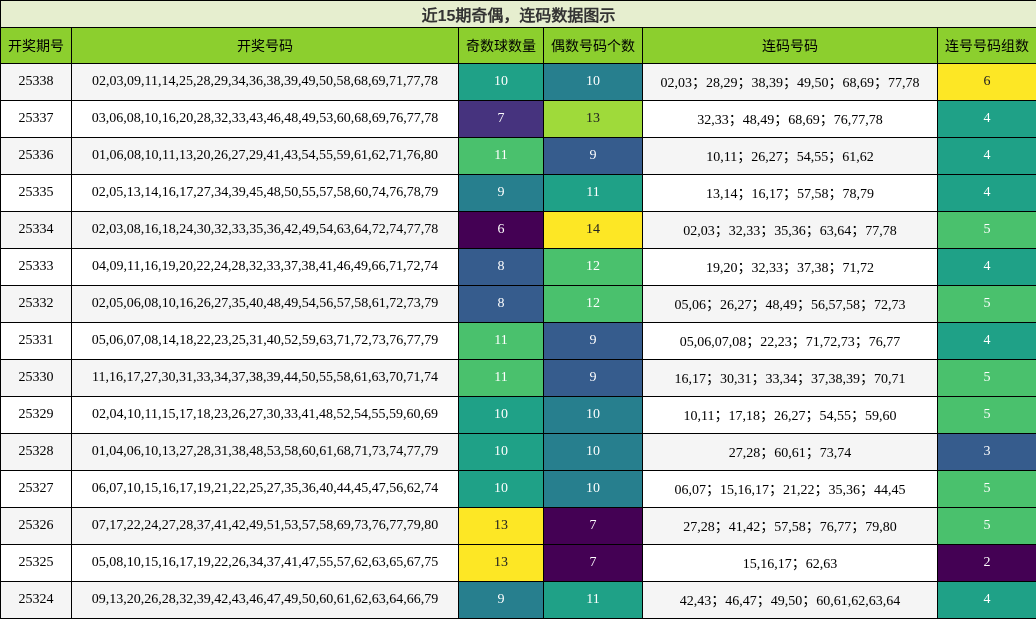 The width and height of the screenshot is (1036, 619). What do you see at coordinates (790, 82) in the screenshot?
I see `consecutive-numbers-cell: 02,03；28,29；38,39；49,50；68,69；77,78` at bounding box center [790, 82].